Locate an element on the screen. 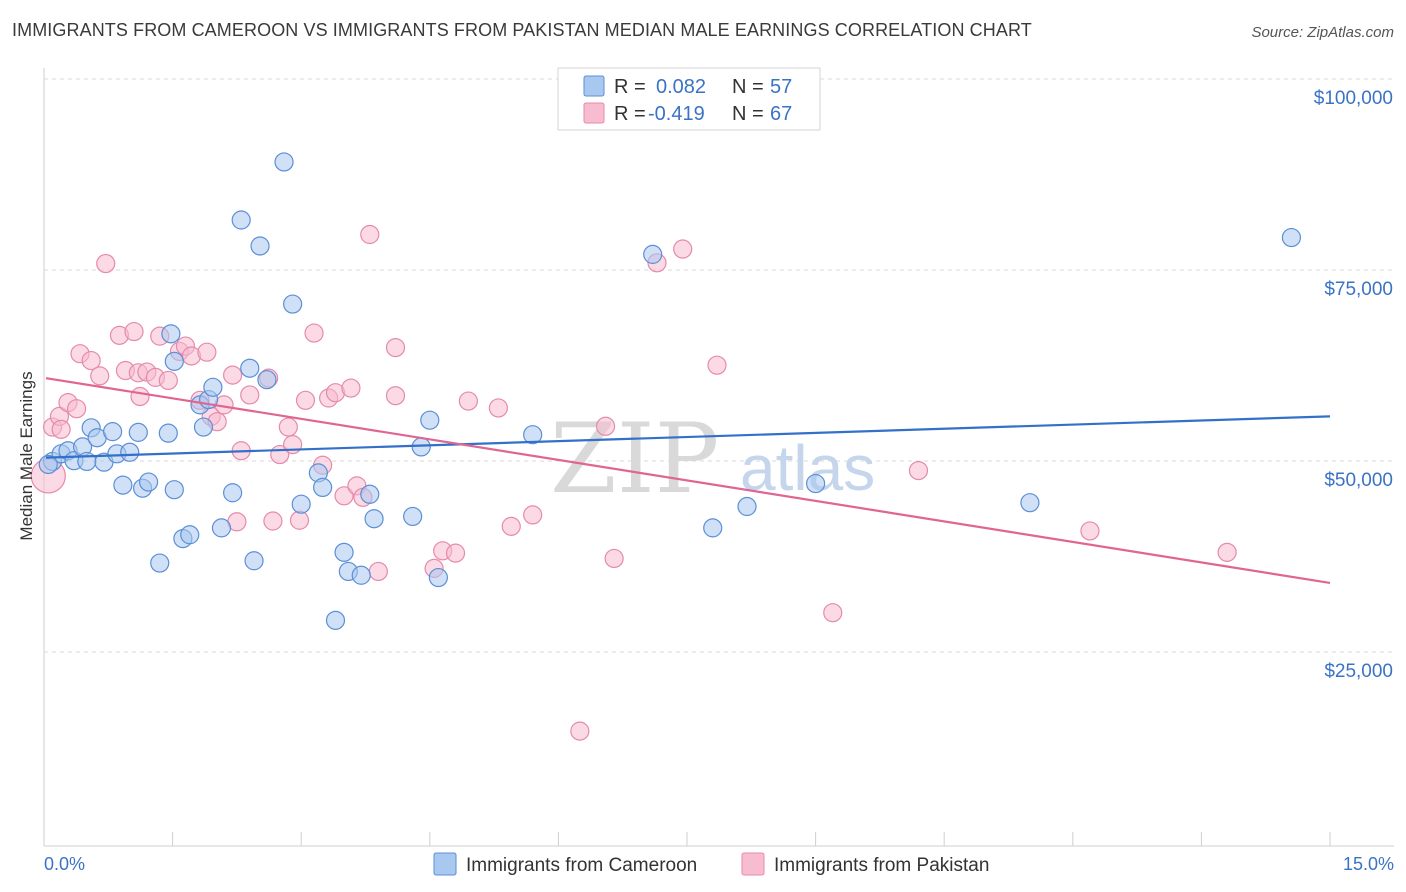  legend-n-value-pakistan: 67 is located at coordinates (781, 114).